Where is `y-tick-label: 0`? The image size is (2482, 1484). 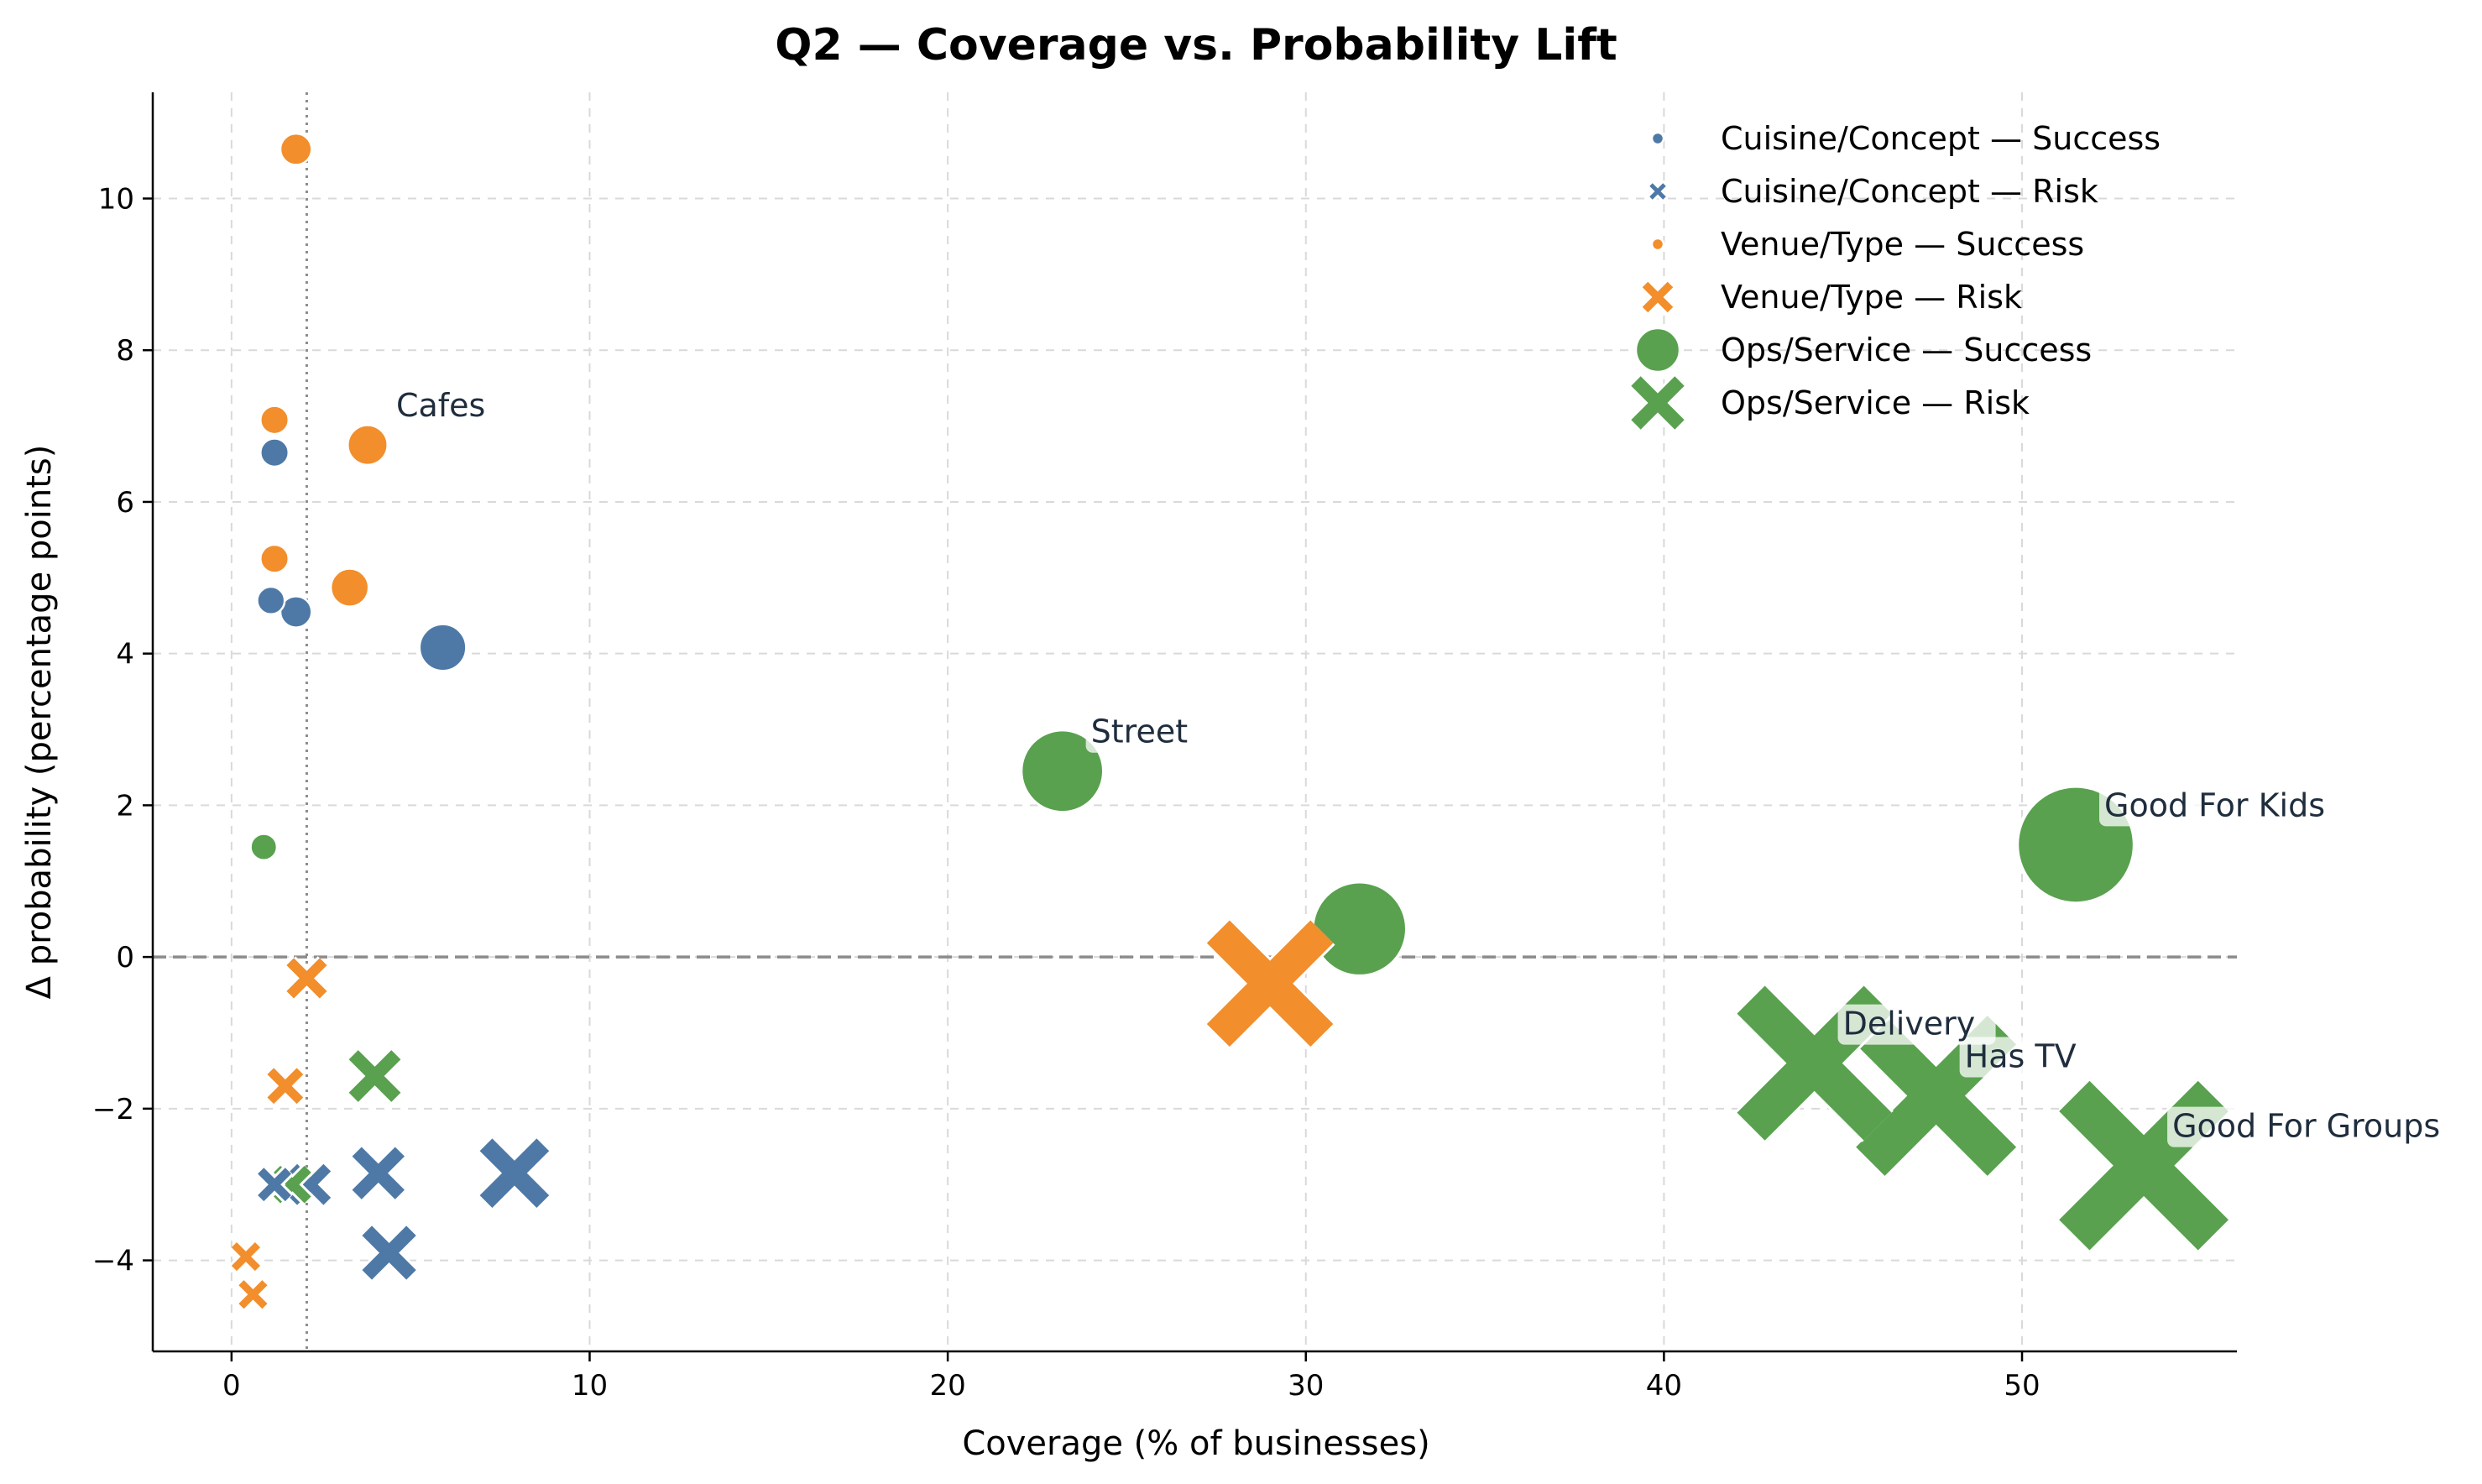 y-tick-label: 0 is located at coordinates (125, 958).